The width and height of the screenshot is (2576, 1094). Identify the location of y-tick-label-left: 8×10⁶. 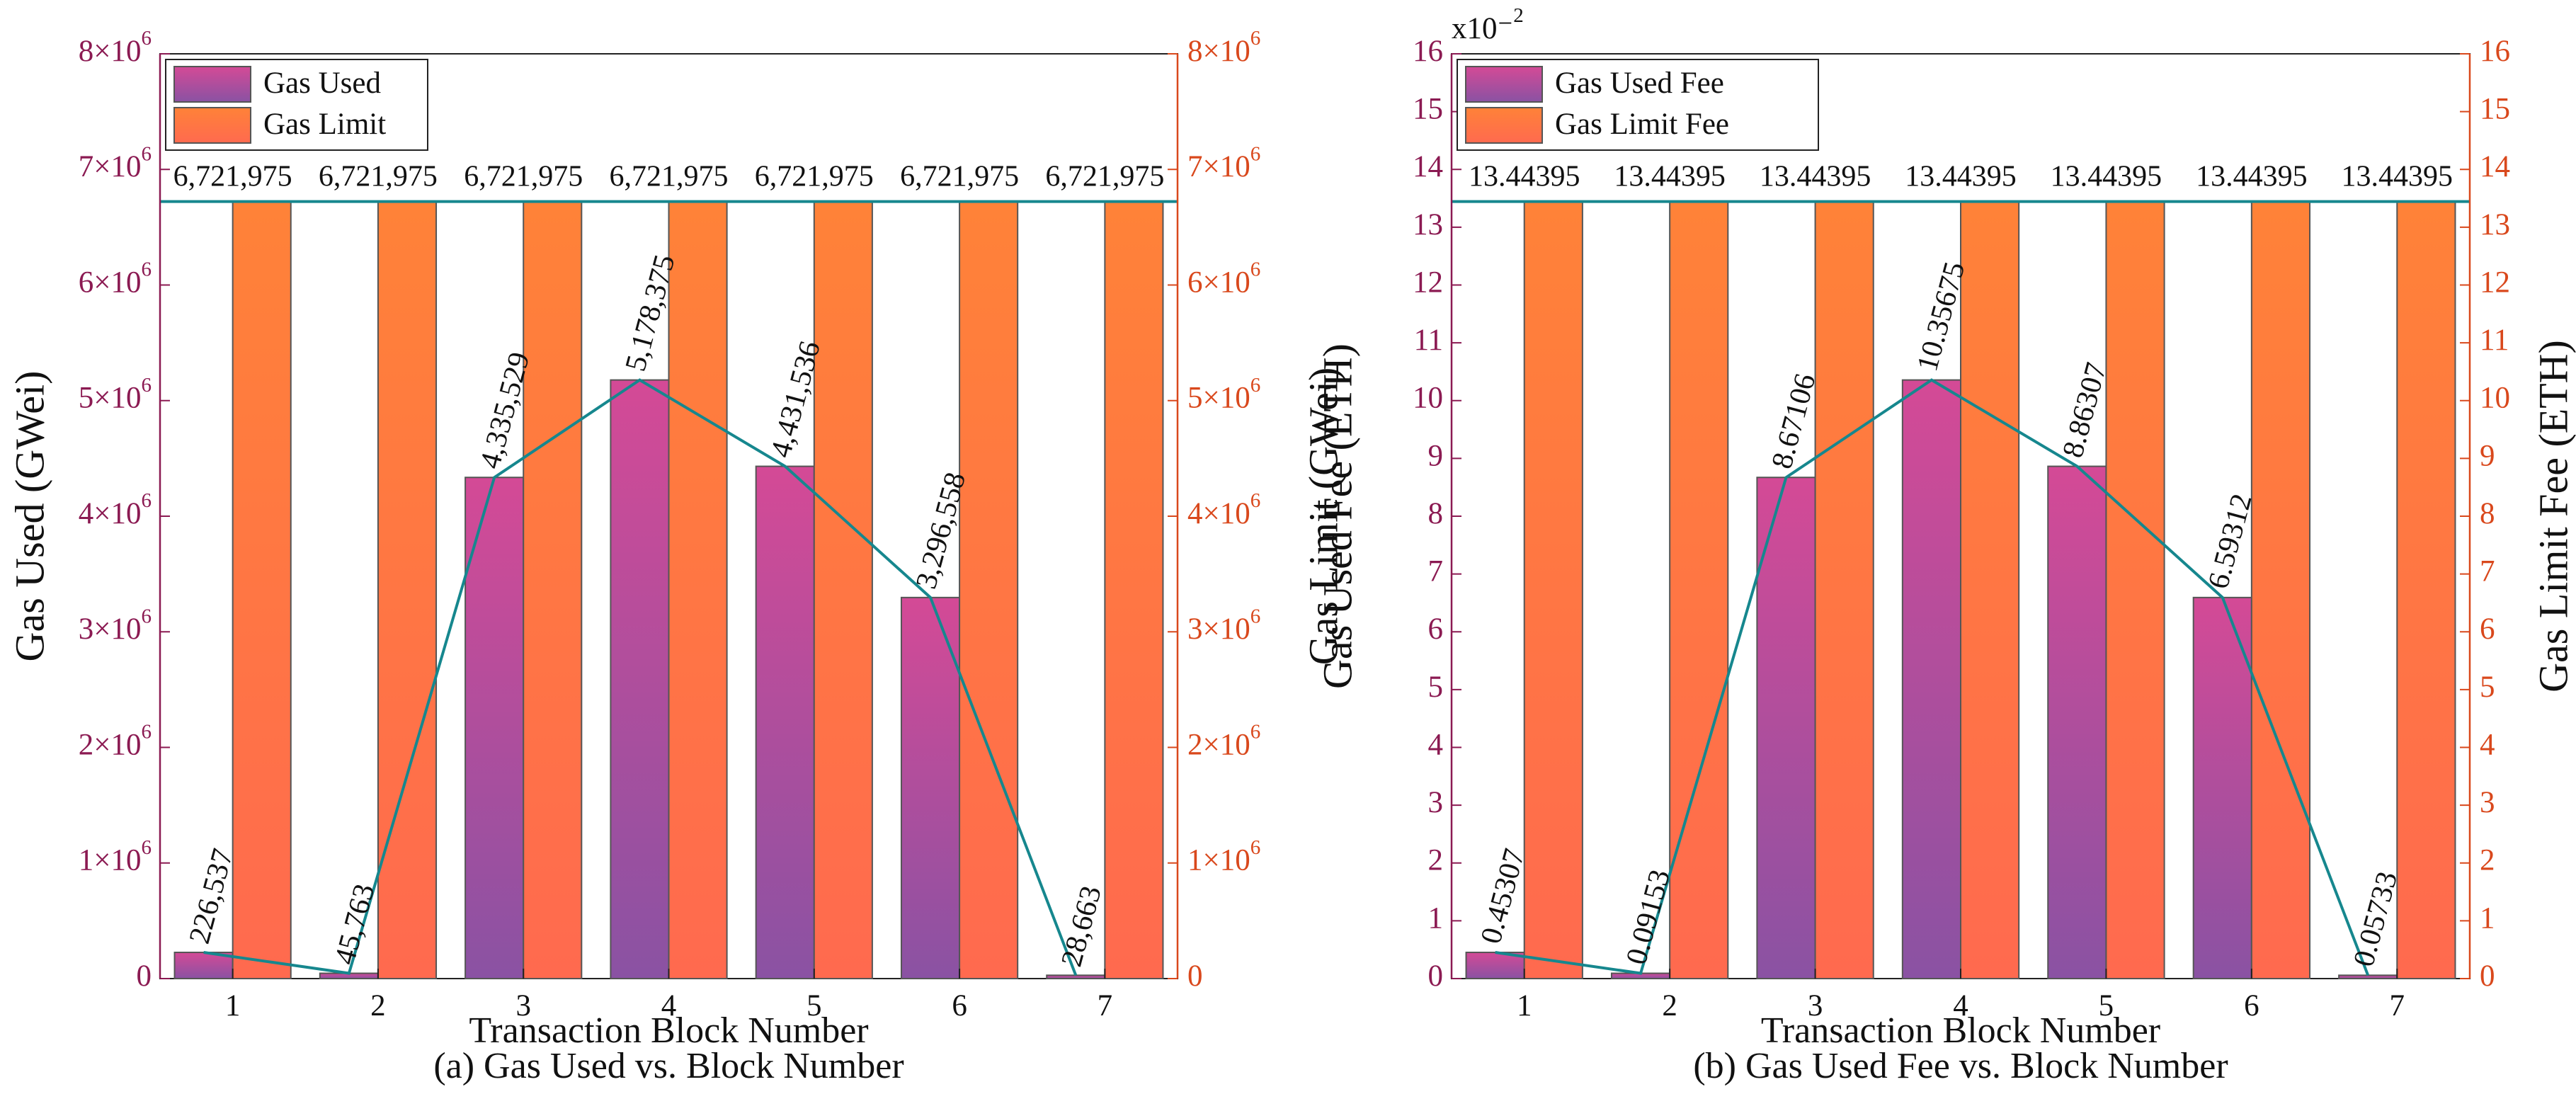
(116, 48).